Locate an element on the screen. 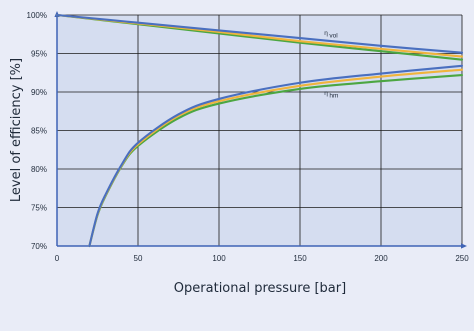 This screenshot has height=331, width=474. x-axis-title: Operational pressure [bar] is located at coordinates (260, 288).